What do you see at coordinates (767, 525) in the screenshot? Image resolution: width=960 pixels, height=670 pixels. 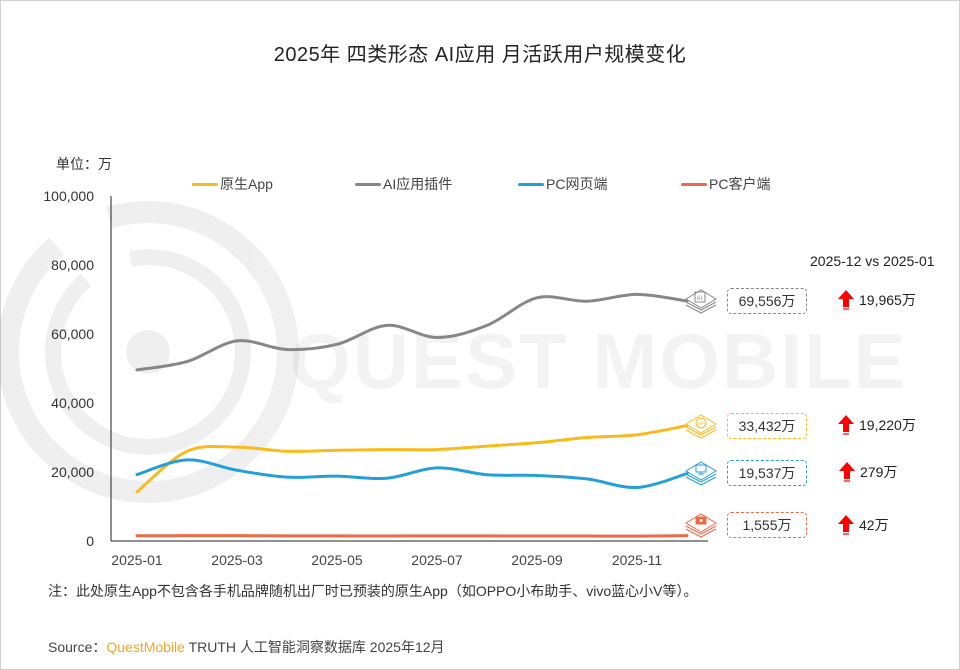 I see `value-box-pc-client: 1,555万` at bounding box center [767, 525].